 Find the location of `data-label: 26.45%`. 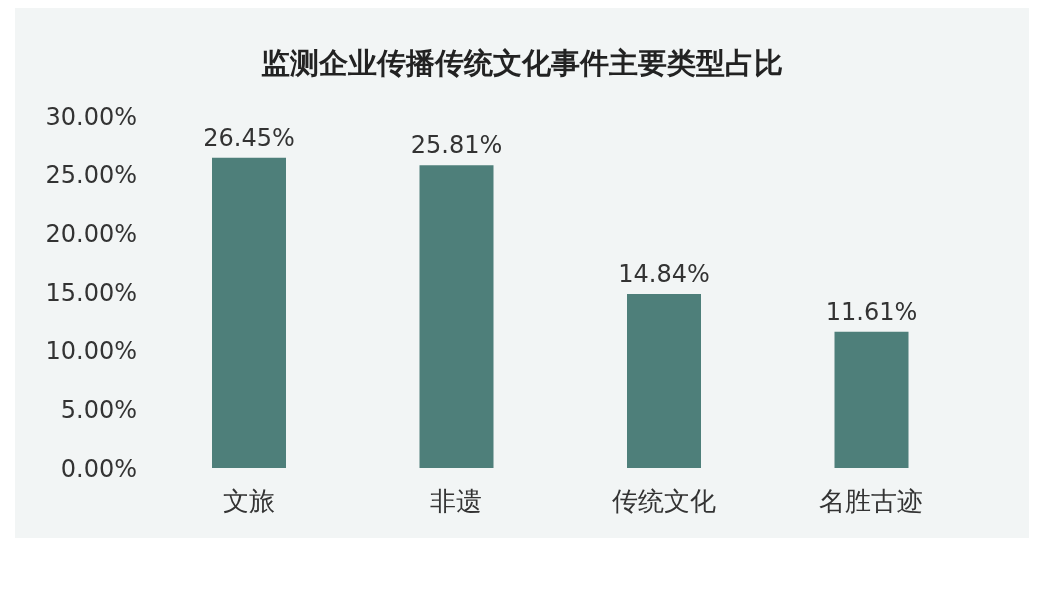

data-label: 26.45% is located at coordinates (249, 137).